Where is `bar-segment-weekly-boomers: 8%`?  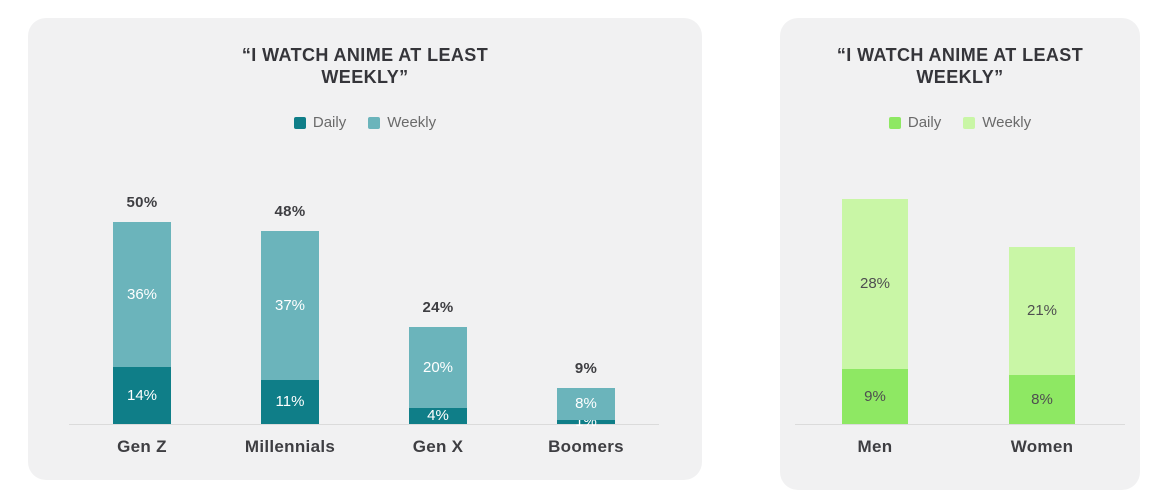
bar-segment-weekly-boomers: 8% is located at coordinates (586, 404).